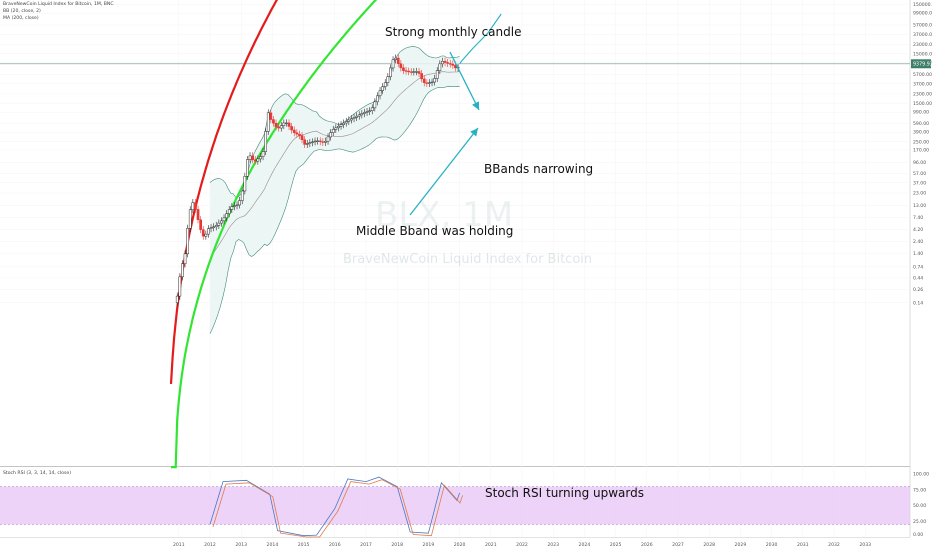 The height and width of the screenshot is (550, 932). Describe the element at coordinates (921, 64) in the screenshot. I see `current-price-box` at that location.